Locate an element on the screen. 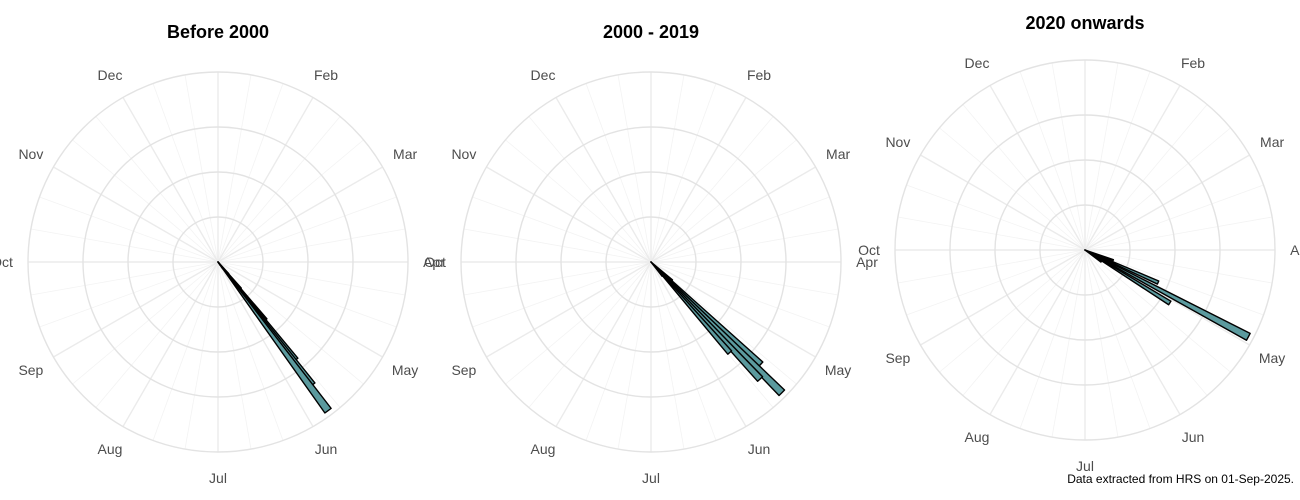 The height and width of the screenshot is (500, 1300). chart-title: 2000 - 2019 is located at coordinates (651, 32).